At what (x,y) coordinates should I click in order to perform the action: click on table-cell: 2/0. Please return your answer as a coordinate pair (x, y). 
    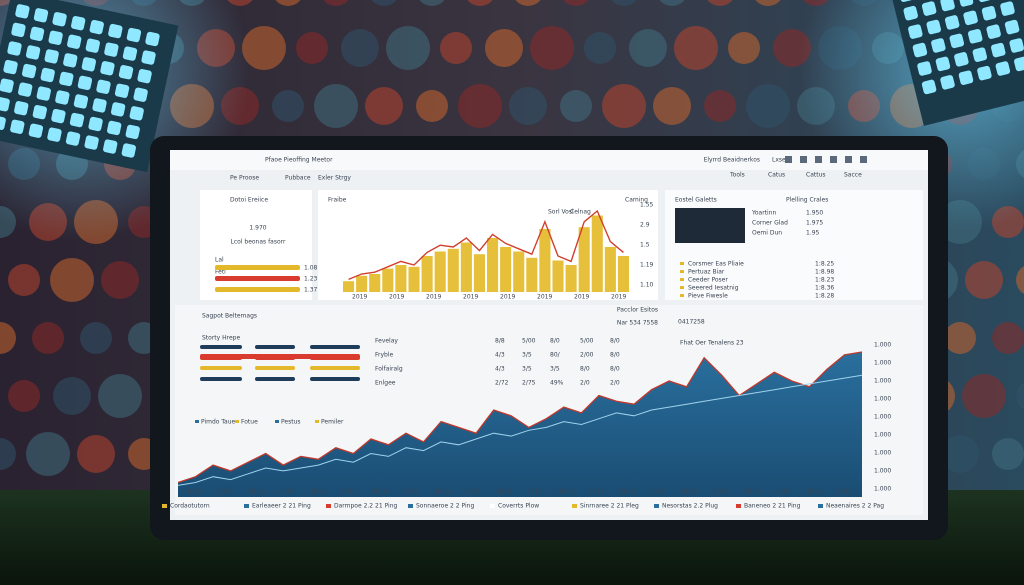
    Looking at the image, I should click on (615, 383).